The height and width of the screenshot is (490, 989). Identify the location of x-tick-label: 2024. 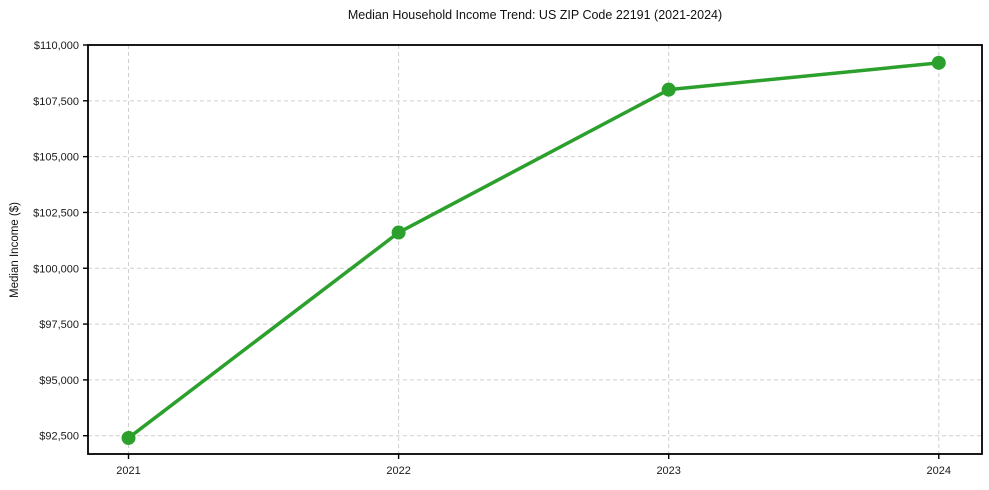
(939, 471).